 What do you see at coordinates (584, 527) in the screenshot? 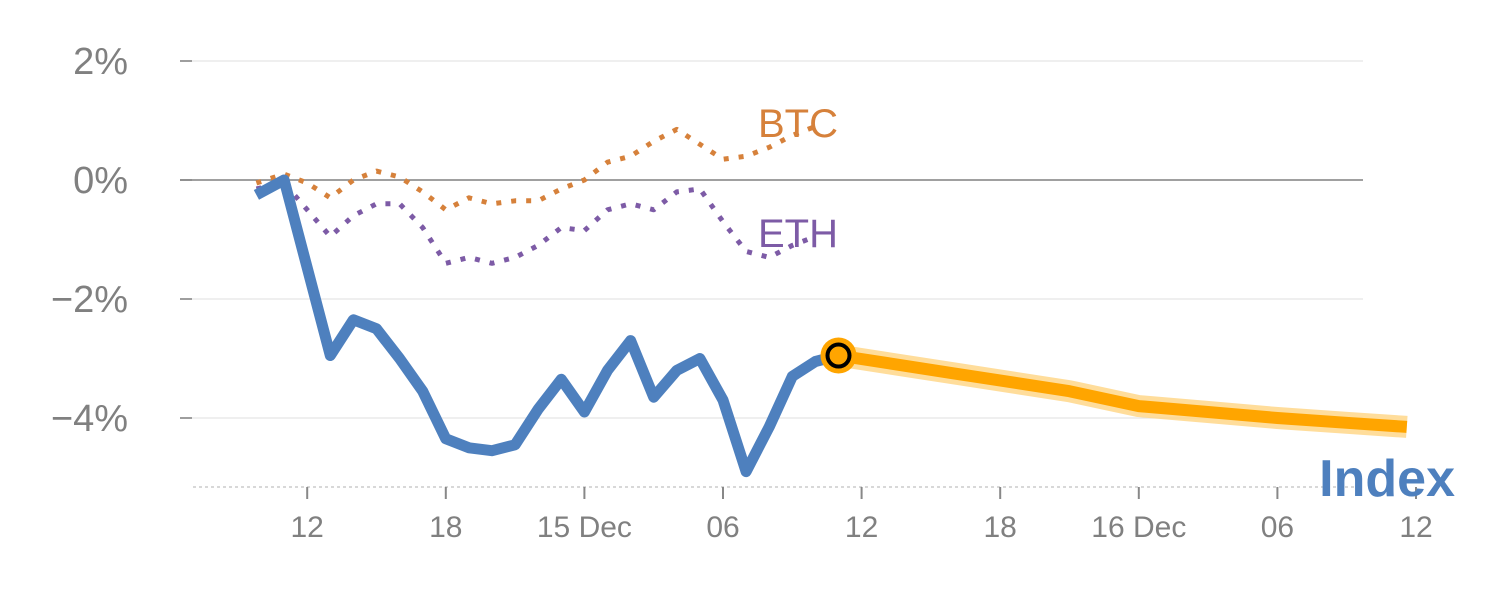
I see `x-tick-label-2: 15 Dec` at bounding box center [584, 527].